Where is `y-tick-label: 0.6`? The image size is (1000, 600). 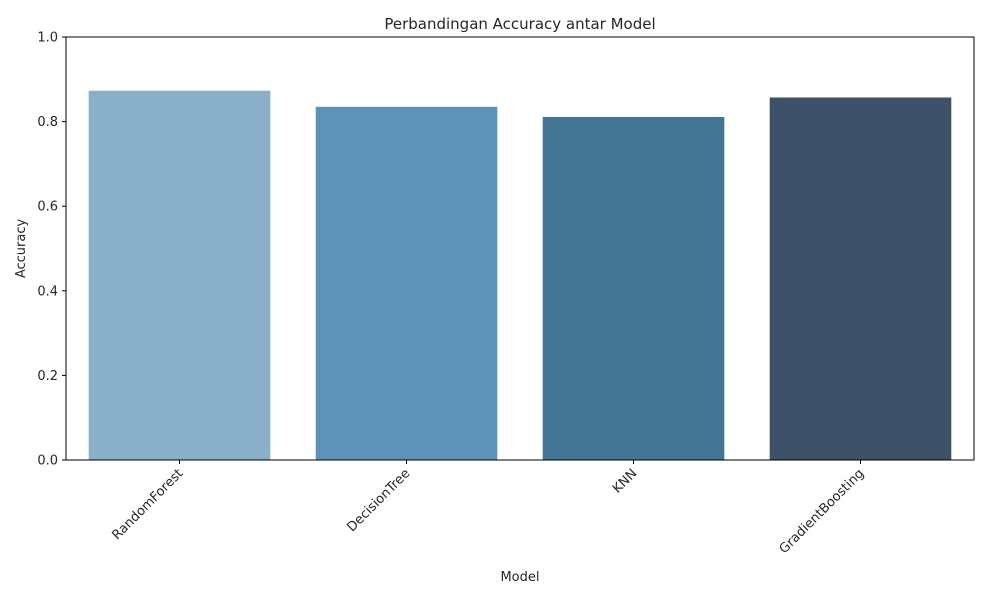
y-tick-label: 0.6 is located at coordinates (47, 207).